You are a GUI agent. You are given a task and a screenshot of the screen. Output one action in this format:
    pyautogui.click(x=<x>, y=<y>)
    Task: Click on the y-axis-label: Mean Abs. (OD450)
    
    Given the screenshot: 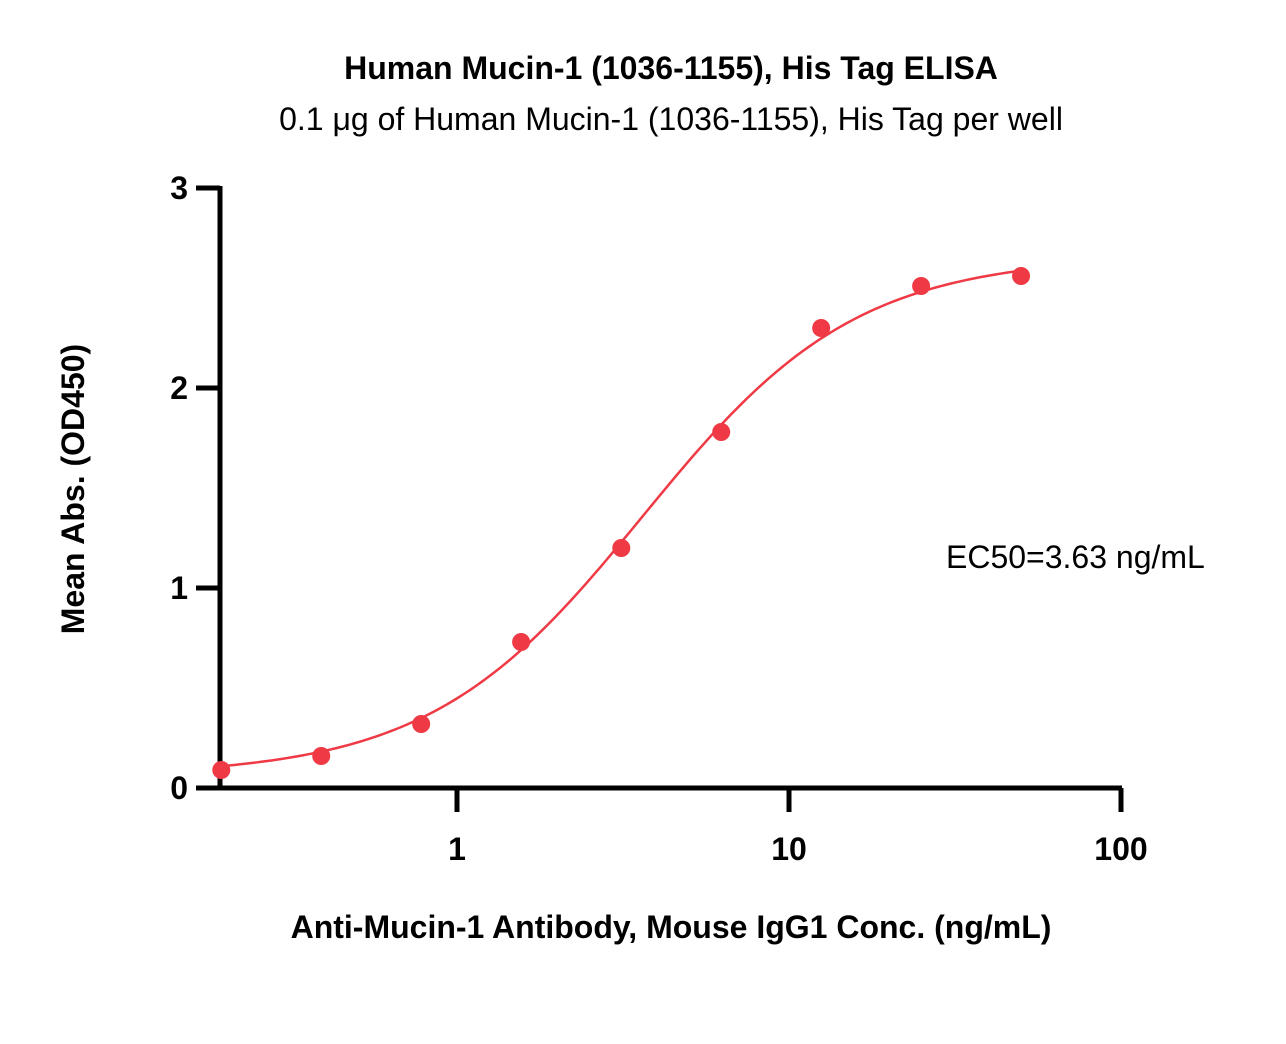 What is the action you would take?
    pyautogui.click(x=73, y=489)
    